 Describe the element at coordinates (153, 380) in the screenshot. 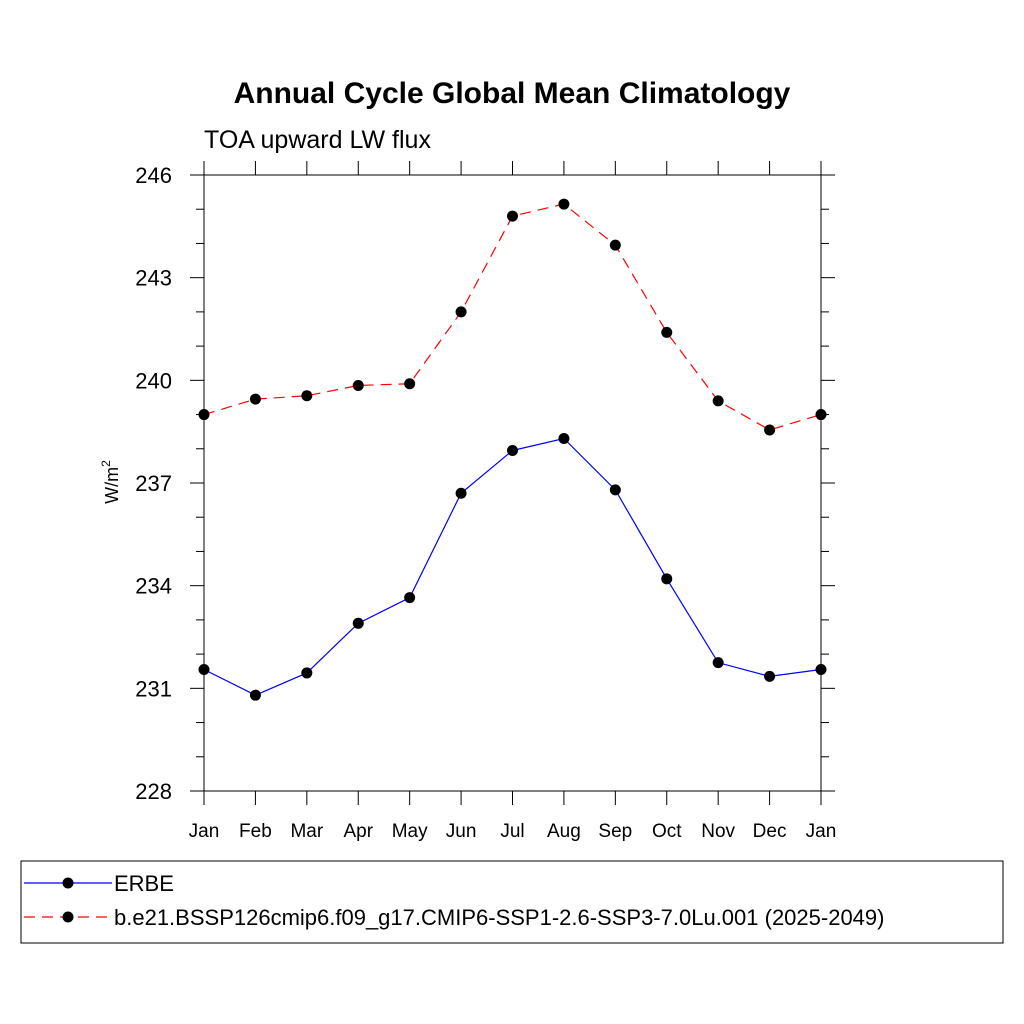

I see `y-tick-label: 240` at that location.